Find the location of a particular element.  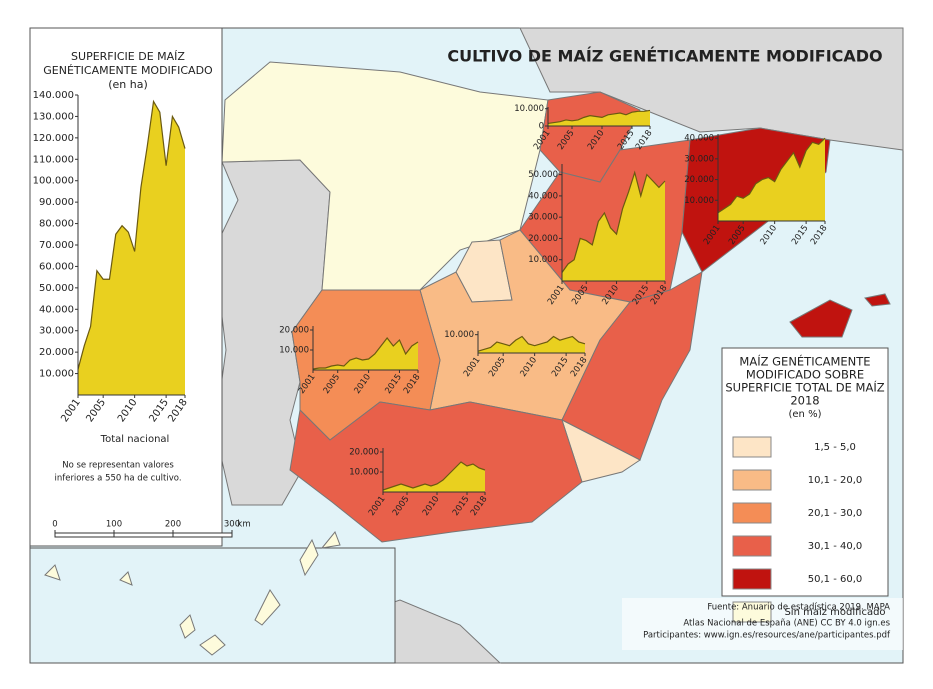

y-tick-label: 90.000 is located at coordinates (56, 202).